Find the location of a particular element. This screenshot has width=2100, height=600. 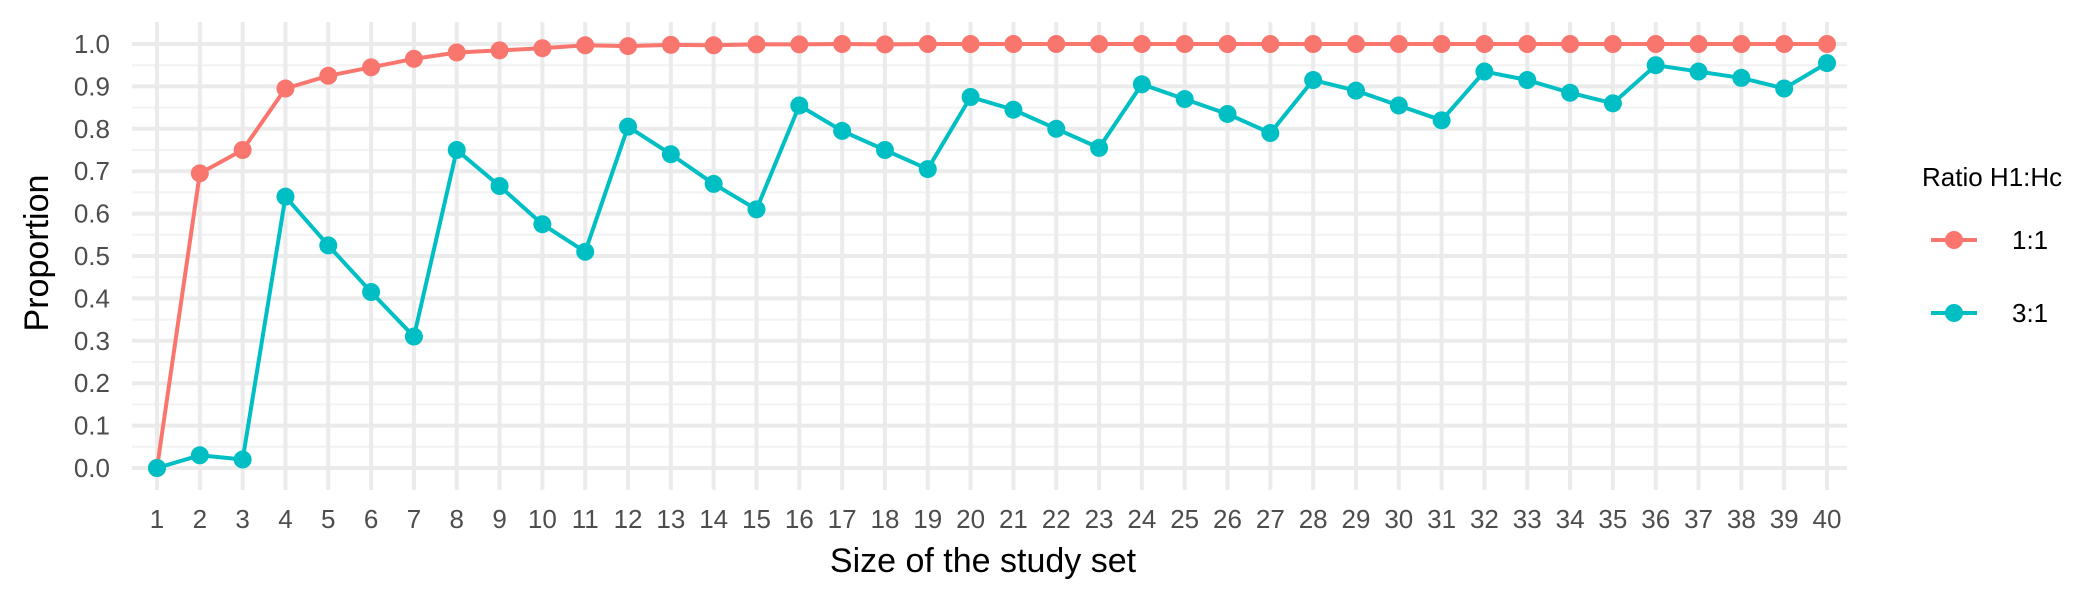

x-tick-label: 17 is located at coordinates (842, 519).